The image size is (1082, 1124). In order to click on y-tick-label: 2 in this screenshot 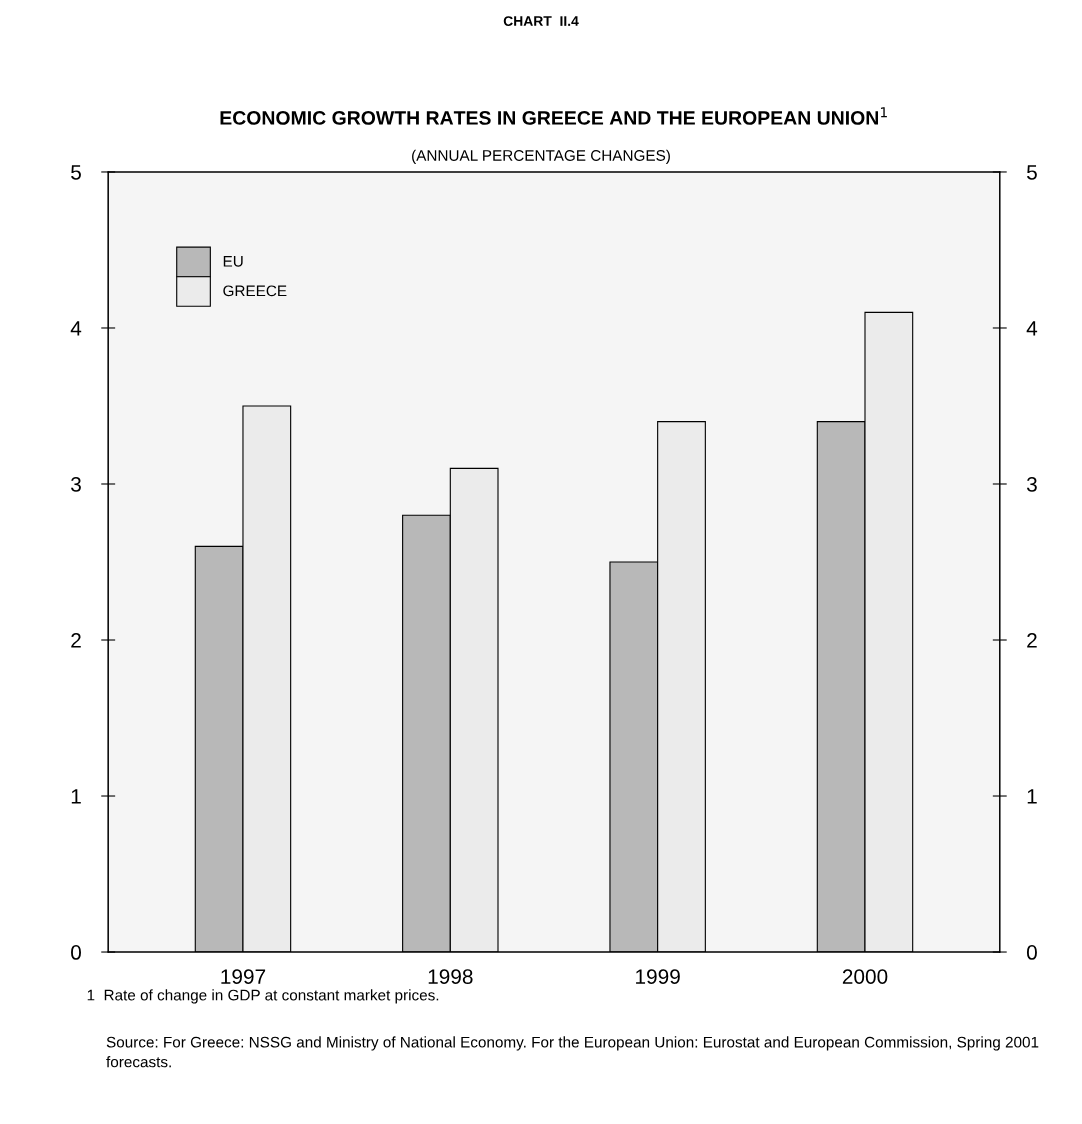, I will do `click(76, 640)`.